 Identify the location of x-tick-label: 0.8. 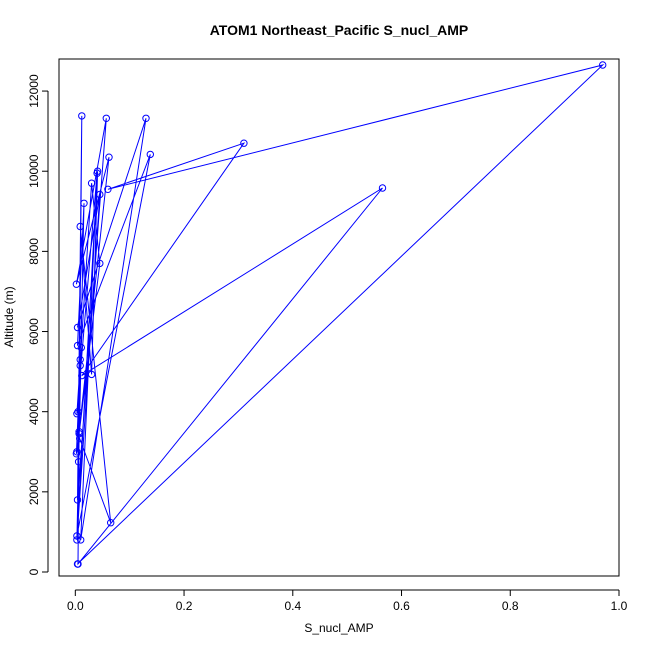
(510, 606).